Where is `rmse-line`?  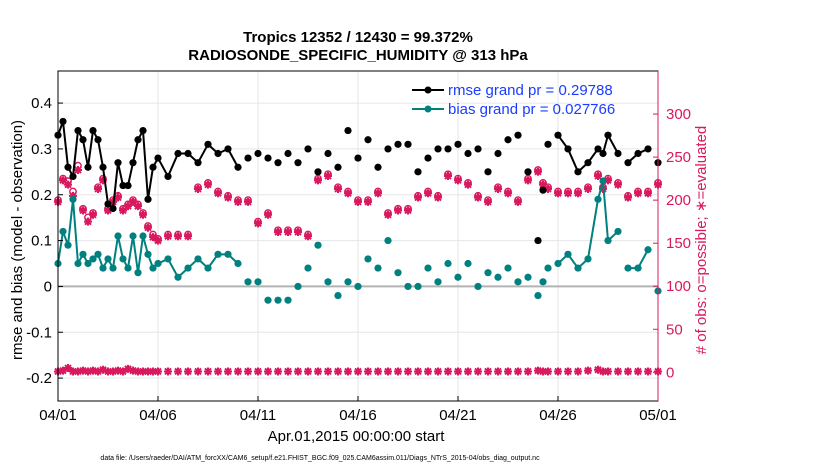
rmse-line is located at coordinates (148, 166).